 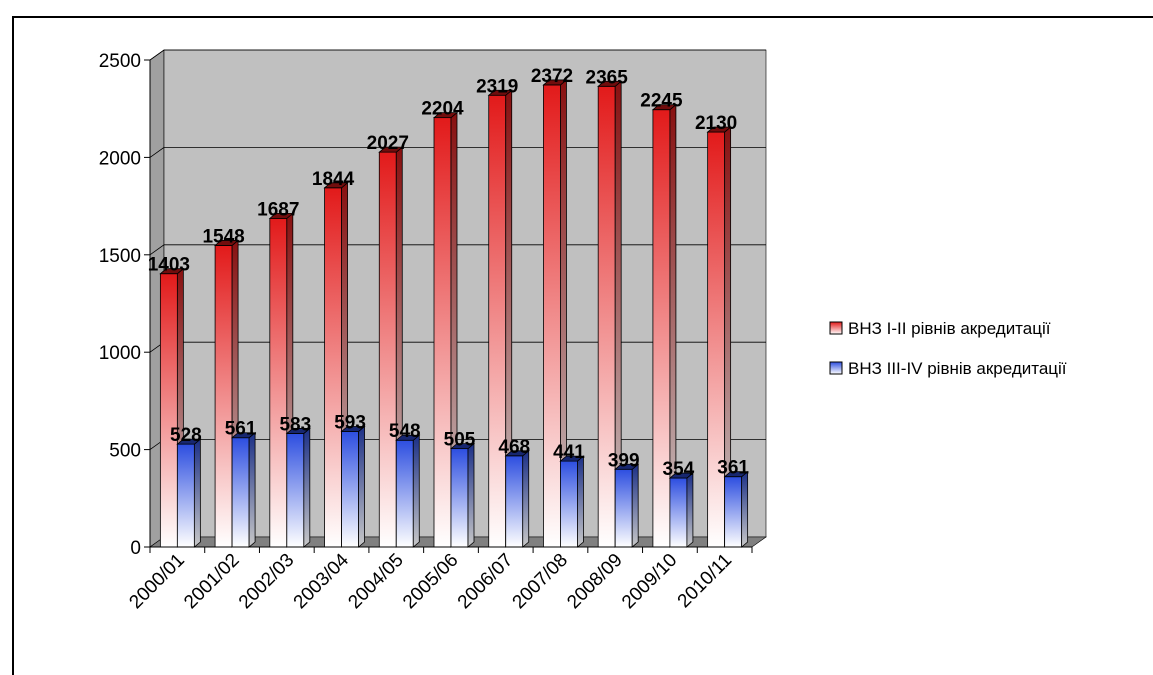 What do you see at coordinates (485, 581) in the screenshot?
I see `x-tick-label: 2006/07` at bounding box center [485, 581].